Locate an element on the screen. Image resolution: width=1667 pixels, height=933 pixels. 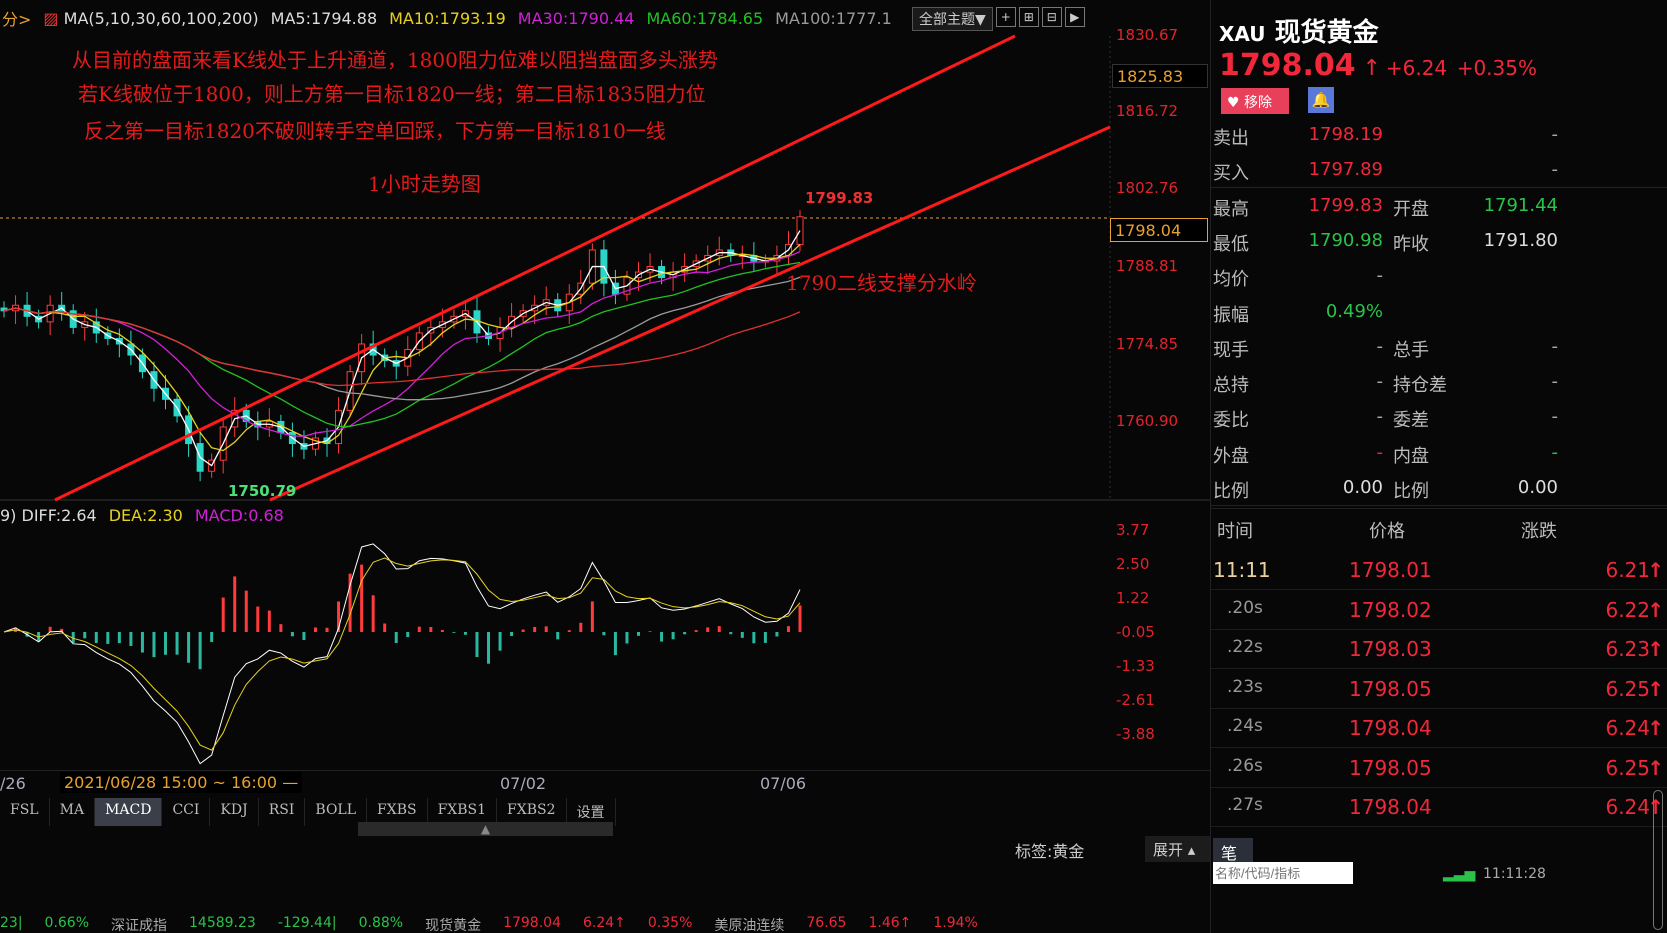
trade-p: 1798.02 is located at coordinates (1390, 609).